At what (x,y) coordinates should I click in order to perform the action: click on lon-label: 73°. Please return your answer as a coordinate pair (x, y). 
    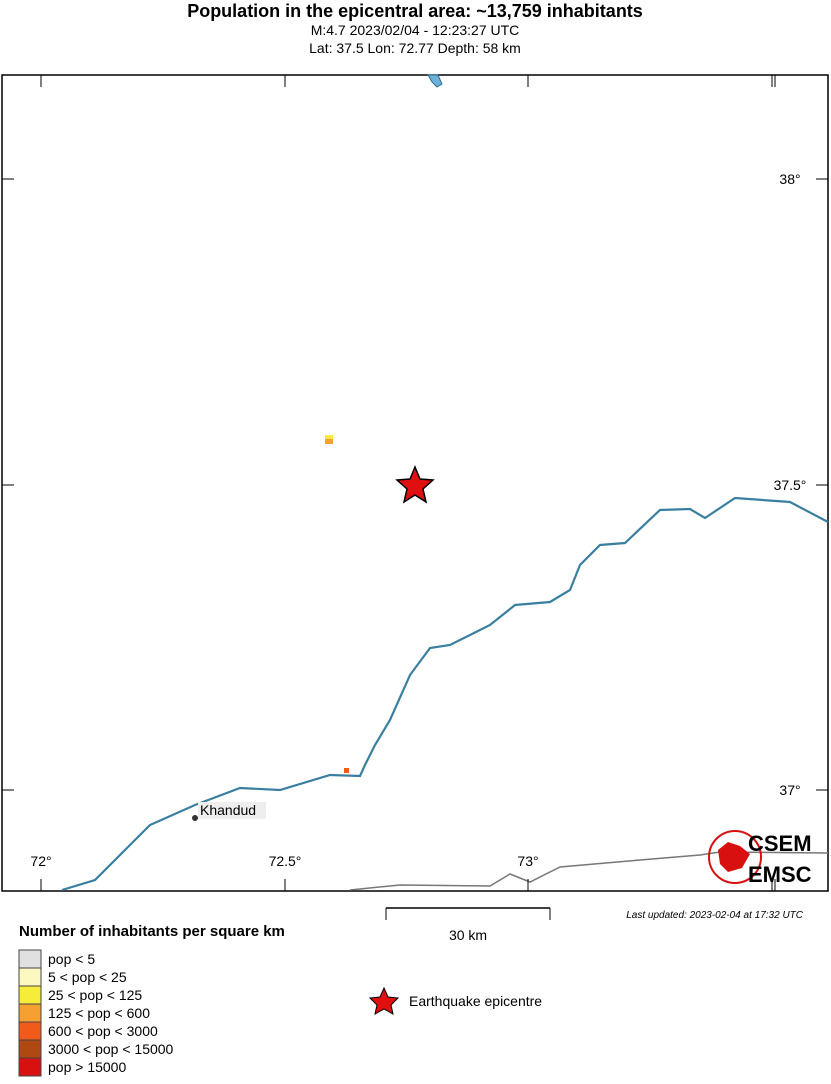
    Looking at the image, I should click on (527, 861).